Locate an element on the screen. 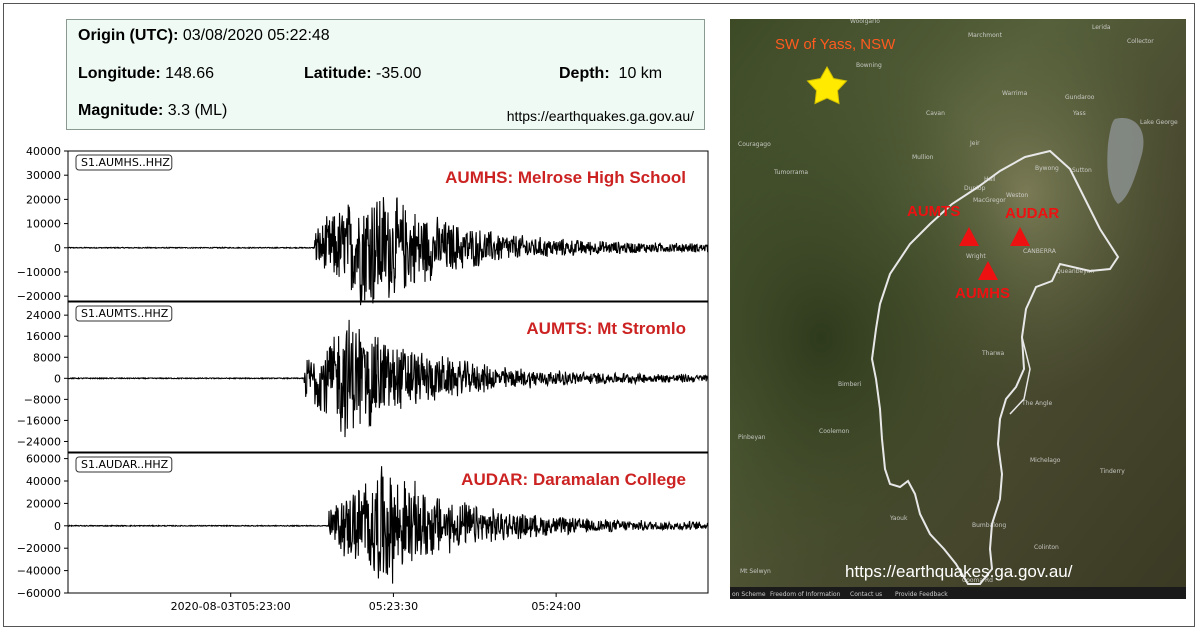 Image resolution: width=1200 pixels, height=632 pixels. station-title: AUMHS: Melrose High School is located at coordinates (565, 177).